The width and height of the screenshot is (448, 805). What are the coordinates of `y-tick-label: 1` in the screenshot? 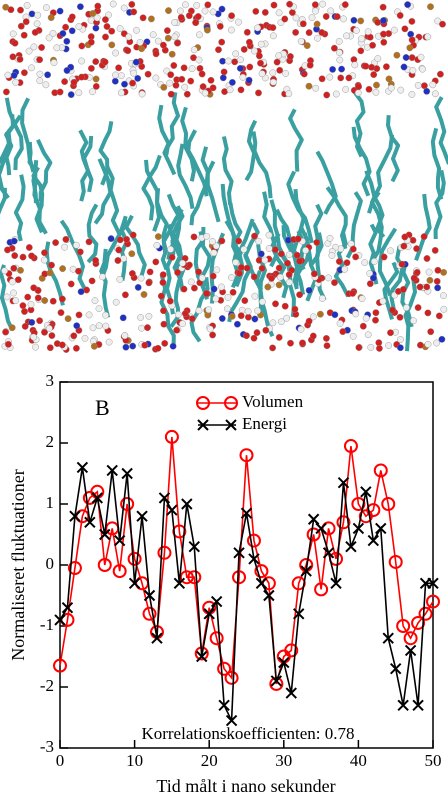 It's located at (50, 502).